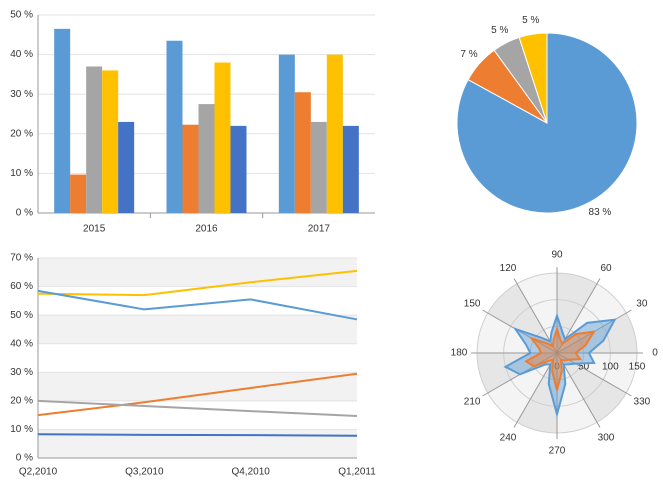 This screenshot has height=484, width=663. What do you see at coordinates (508, 438) in the screenshot?
I see `angle-tick-label: 240` at bounding box center [508, 438].